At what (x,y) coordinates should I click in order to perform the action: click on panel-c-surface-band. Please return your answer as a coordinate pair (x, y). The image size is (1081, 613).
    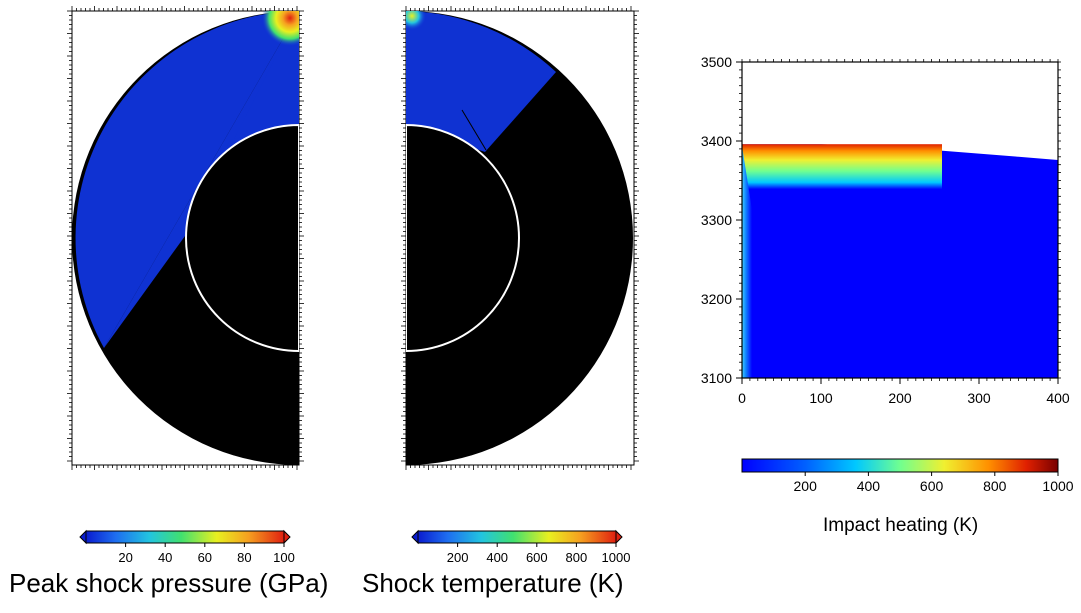
    Looking at the image, I should click on (842, 167).